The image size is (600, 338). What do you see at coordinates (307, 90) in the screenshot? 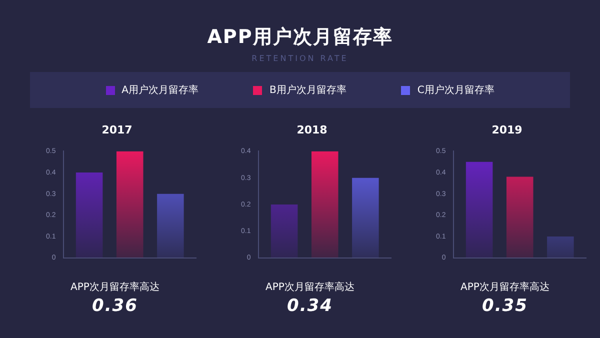
I see `legend-label: B用户次月留存率` at bounding box center [307, 90].